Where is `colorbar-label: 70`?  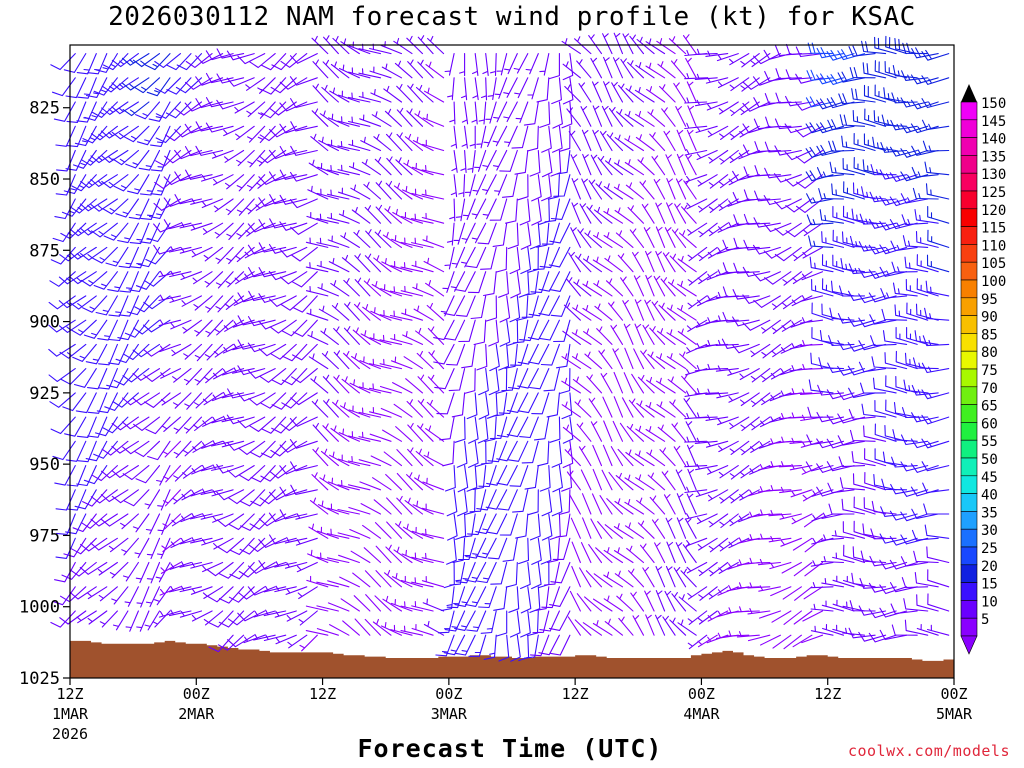 colorbar-label: 70 is located at coordinates (989, 389).